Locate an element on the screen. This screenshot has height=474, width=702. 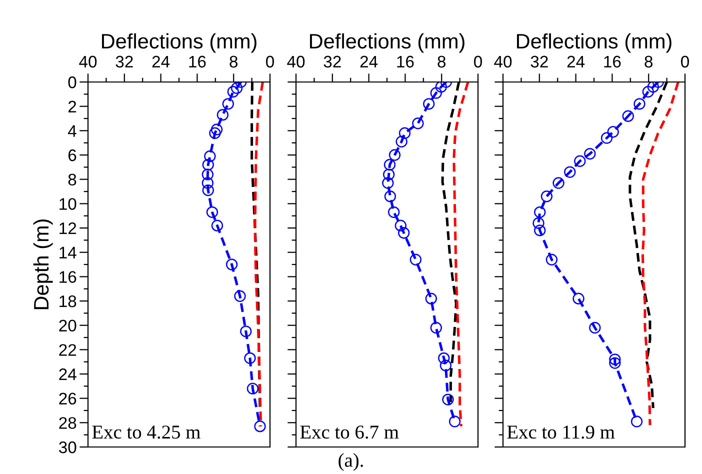
y-tick-label: 18 is located at coordinates (68, 301).